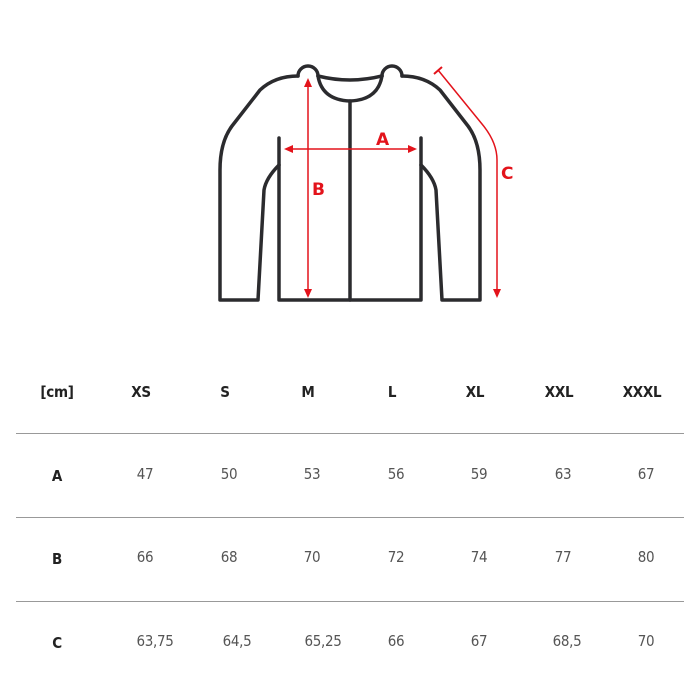 The width and height of the screenshot is (700, 700). I want to click on cell-b-l: 72, so click(396, 557).